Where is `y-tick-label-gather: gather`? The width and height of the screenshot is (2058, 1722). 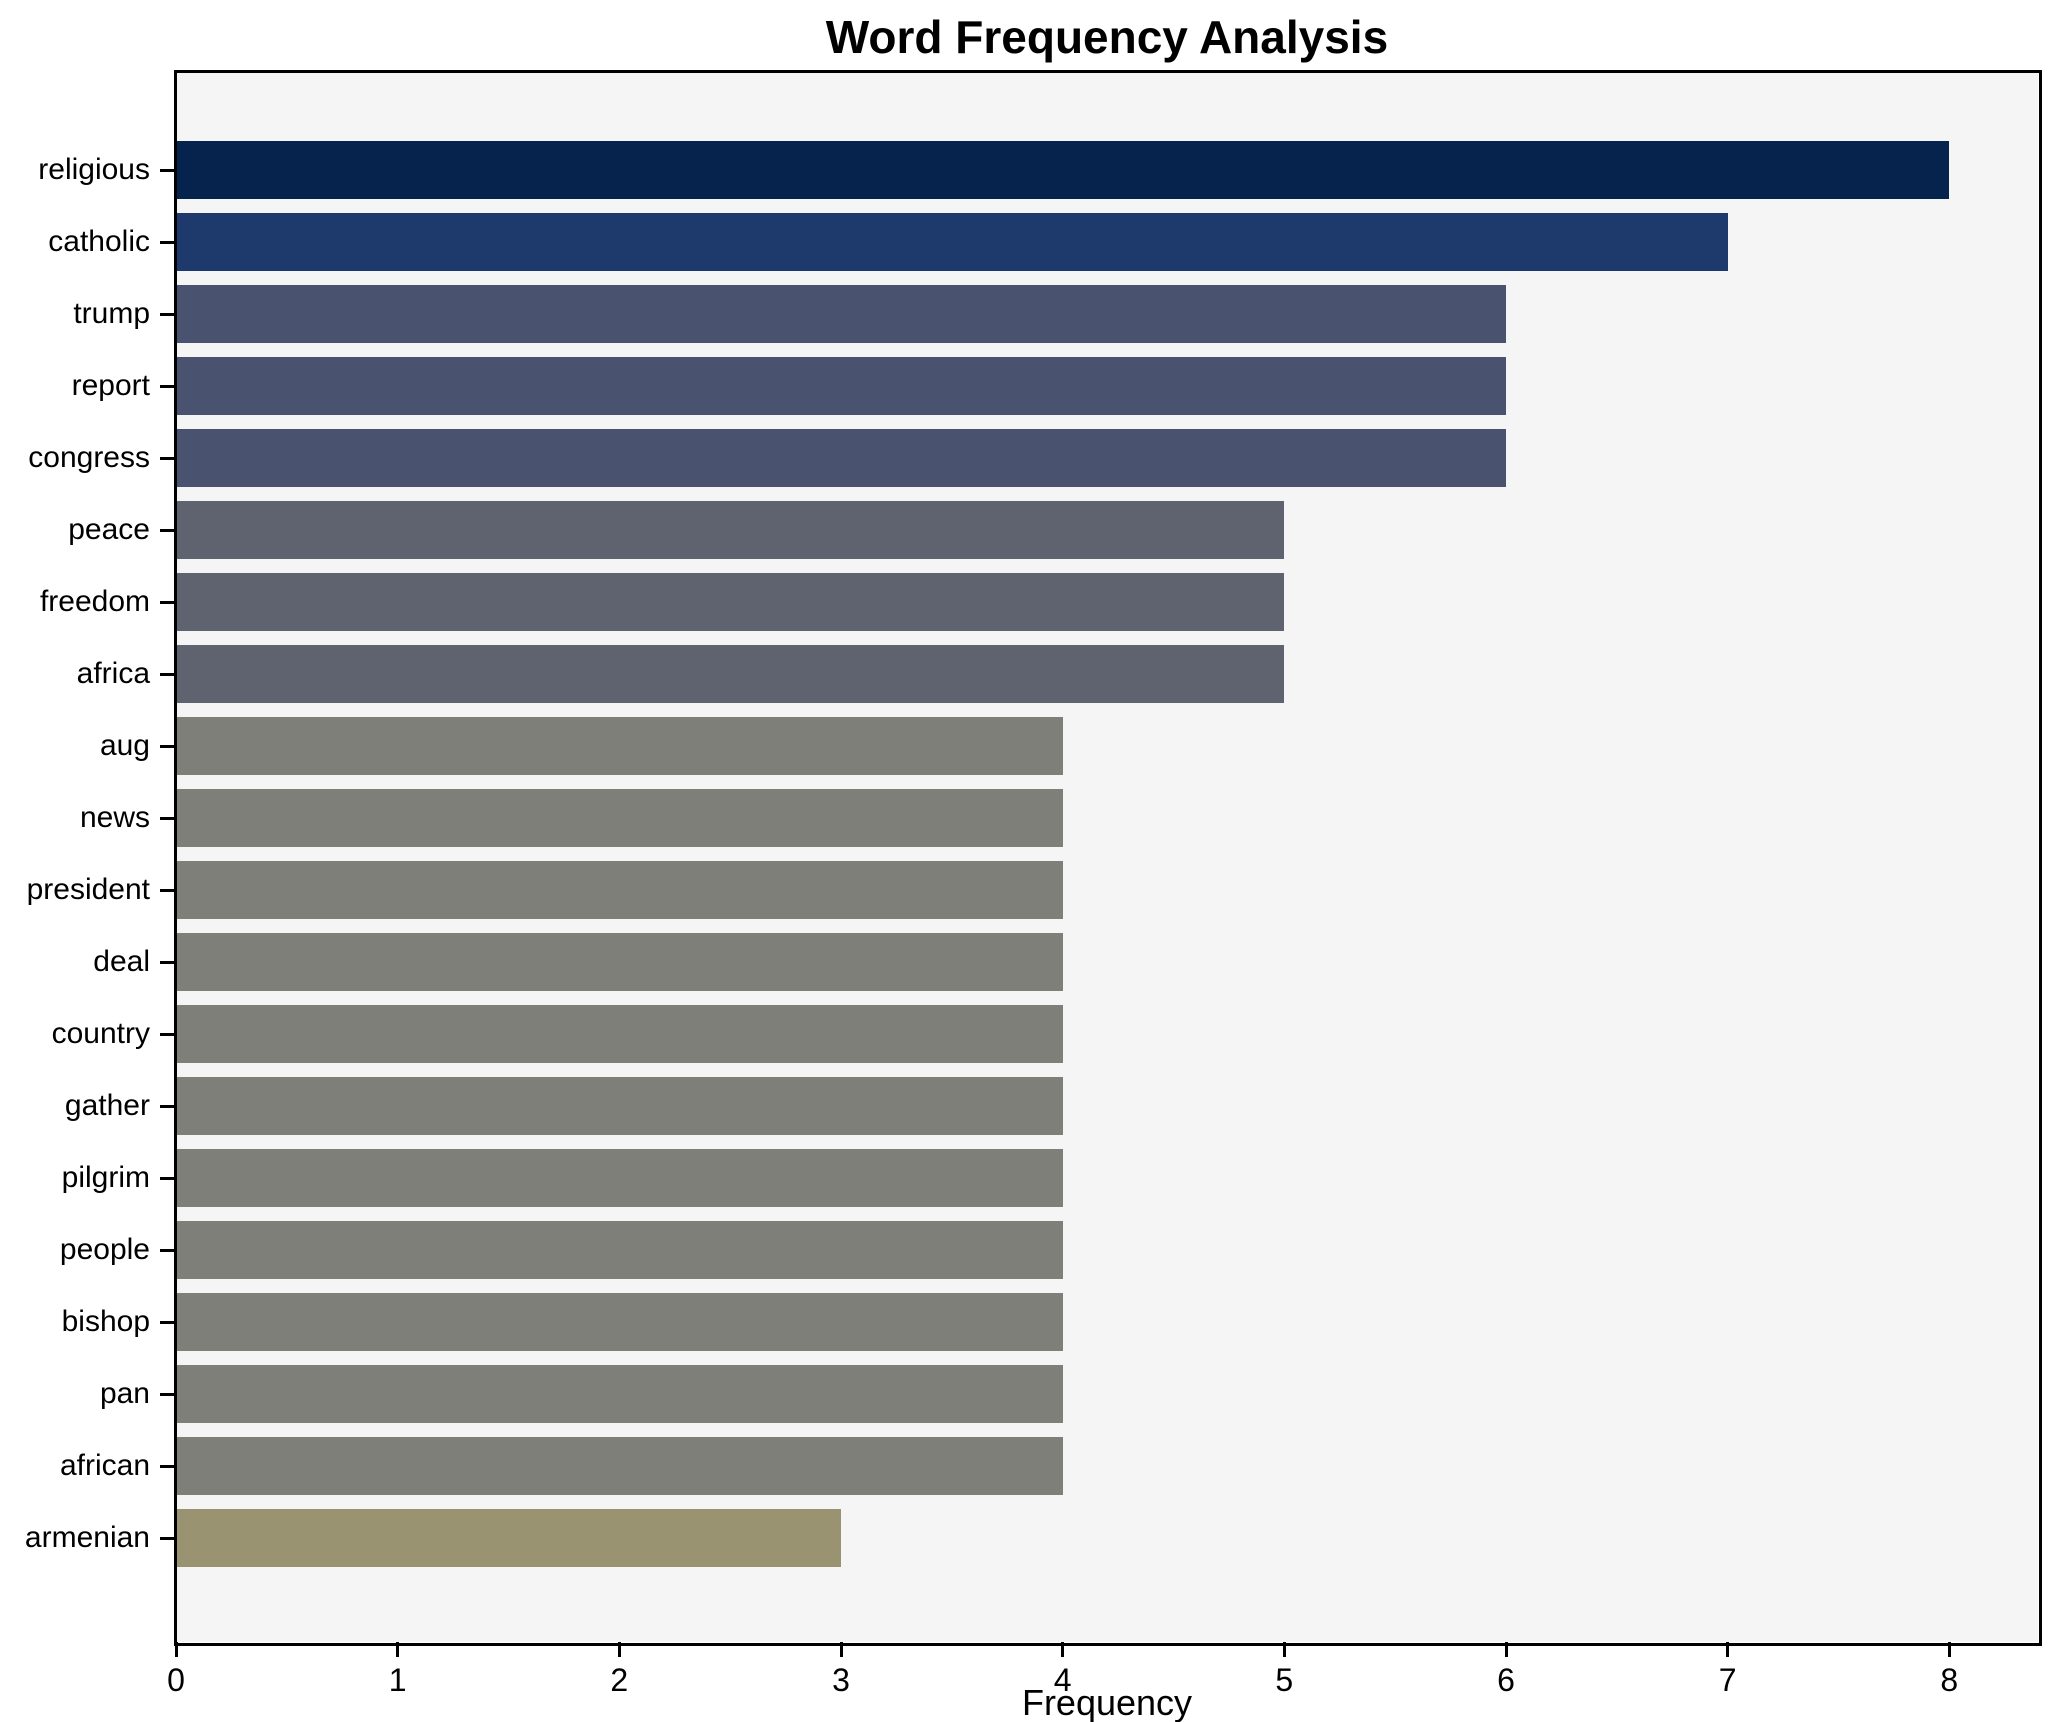
y-tick-label-gather: gather is located at coordinates (107, 1105).